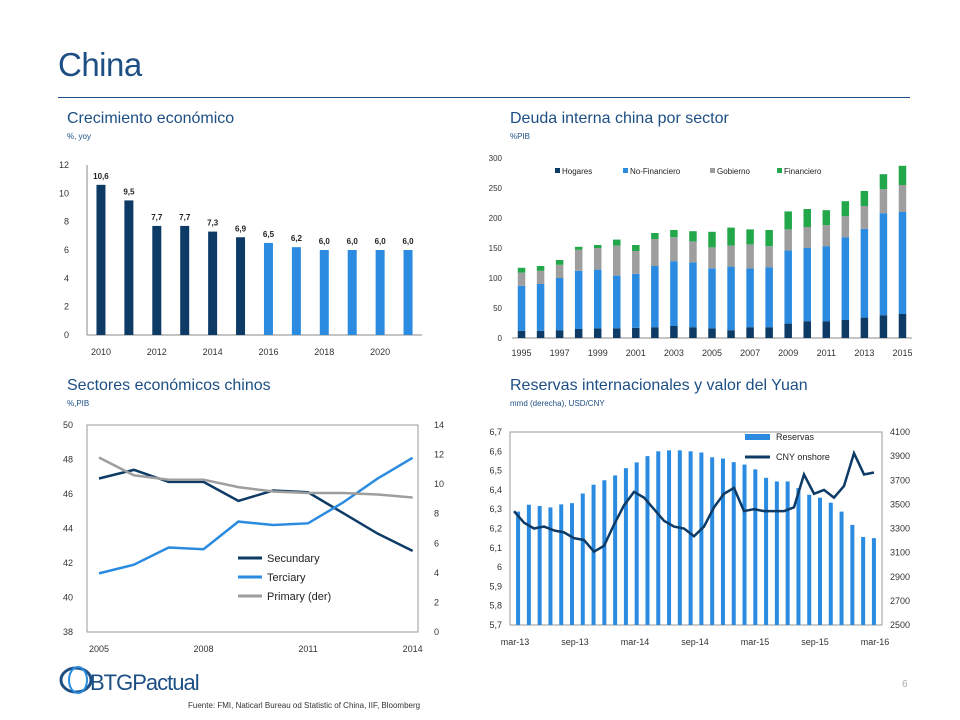 This screenshot has width=960, height=720. What do you see at coordinates (496, 248) in the screenshot?
I see `y-tick-label: 150` at bounding box center [496, 248].